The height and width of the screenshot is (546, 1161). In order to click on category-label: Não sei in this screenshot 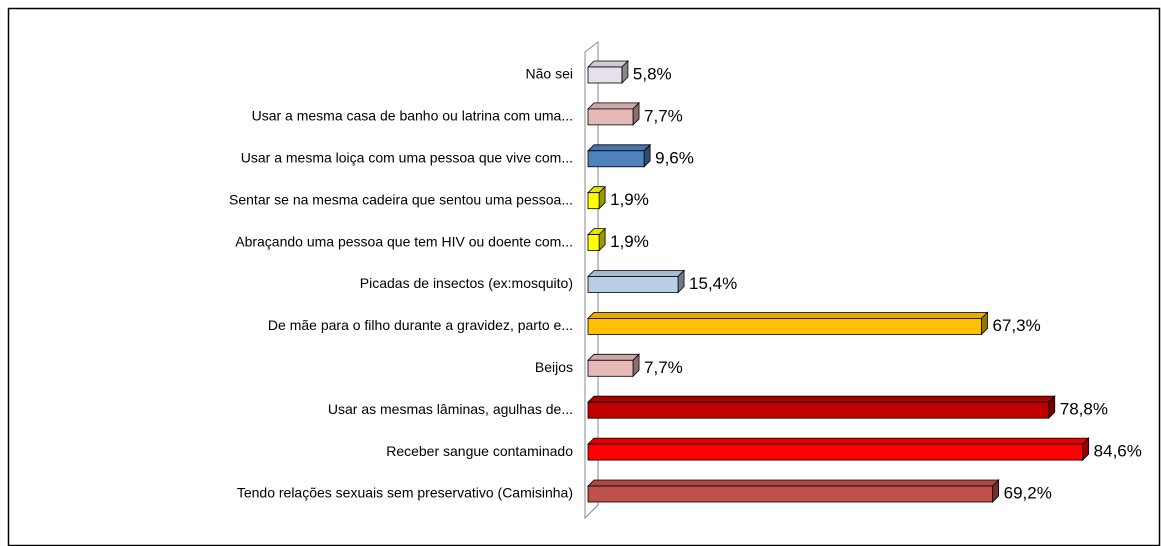, I will do `click(549, 74)`.